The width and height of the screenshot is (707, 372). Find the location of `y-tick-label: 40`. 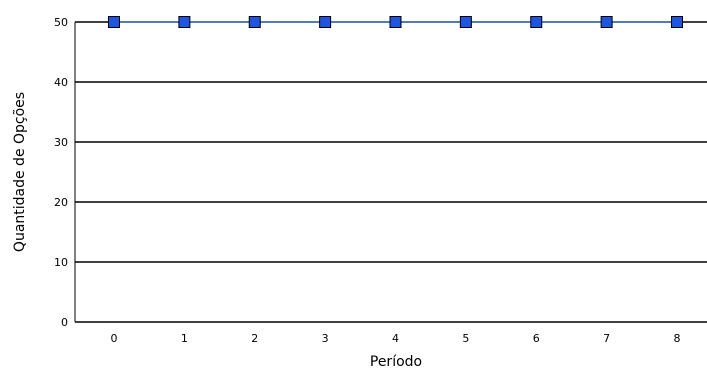

y-tick-label: 40 is located at coordinates (61, 82).